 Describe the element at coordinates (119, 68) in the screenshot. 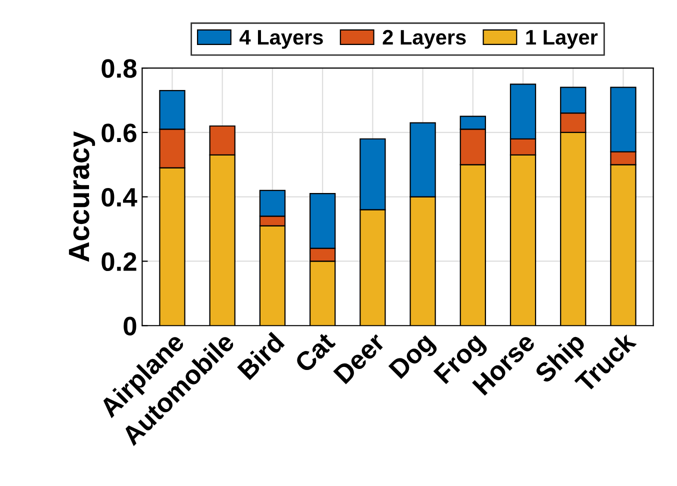

I see `y-tick-label: 0.8` at that location.